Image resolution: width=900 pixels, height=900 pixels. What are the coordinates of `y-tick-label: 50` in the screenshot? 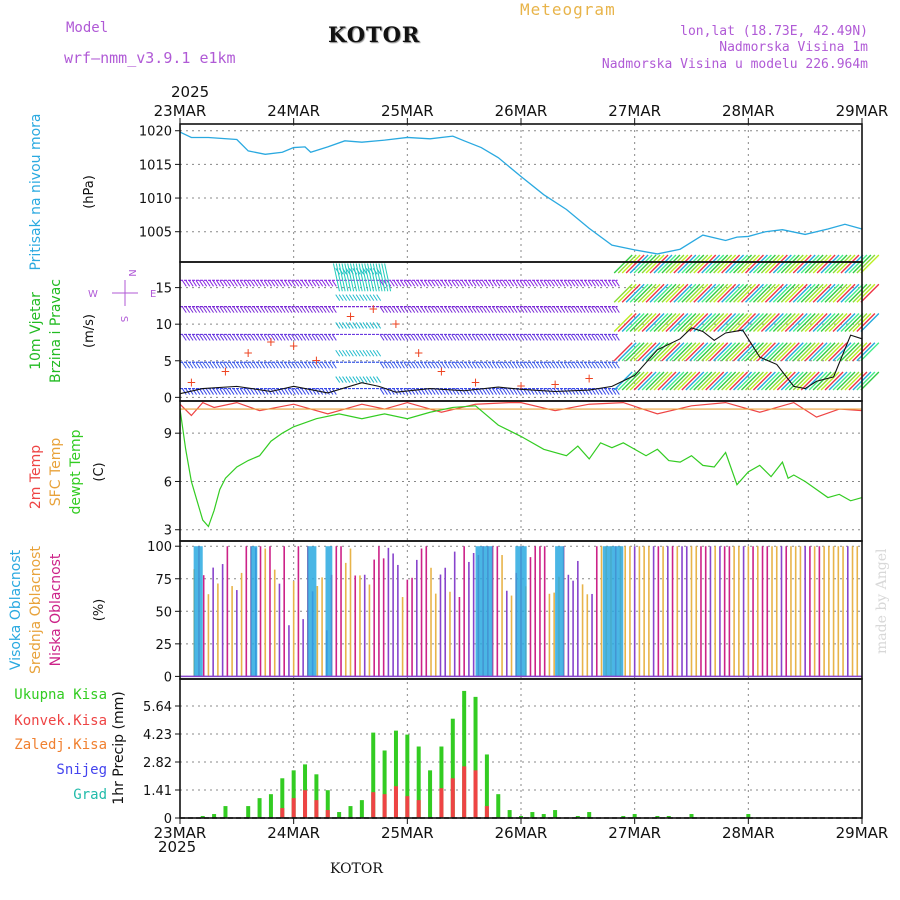 It's located at (163, 612).